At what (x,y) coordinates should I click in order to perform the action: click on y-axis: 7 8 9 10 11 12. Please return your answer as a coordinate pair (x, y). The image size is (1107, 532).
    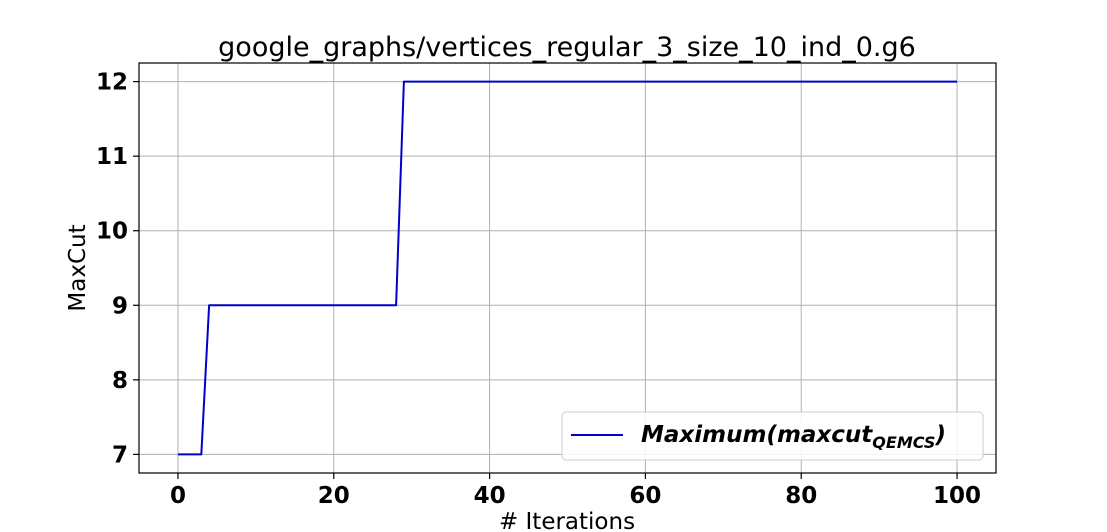
    Looking at the image, I should click on (117, 269).